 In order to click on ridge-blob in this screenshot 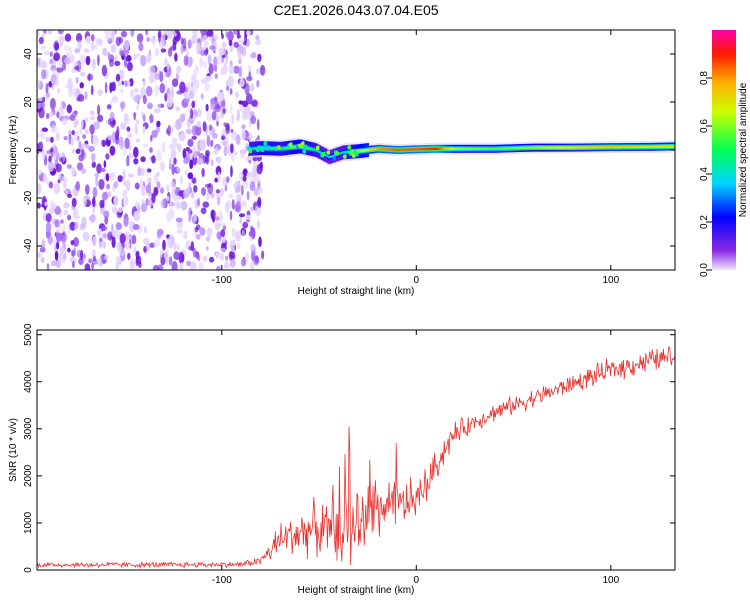, I will do `click(264, 148)`.